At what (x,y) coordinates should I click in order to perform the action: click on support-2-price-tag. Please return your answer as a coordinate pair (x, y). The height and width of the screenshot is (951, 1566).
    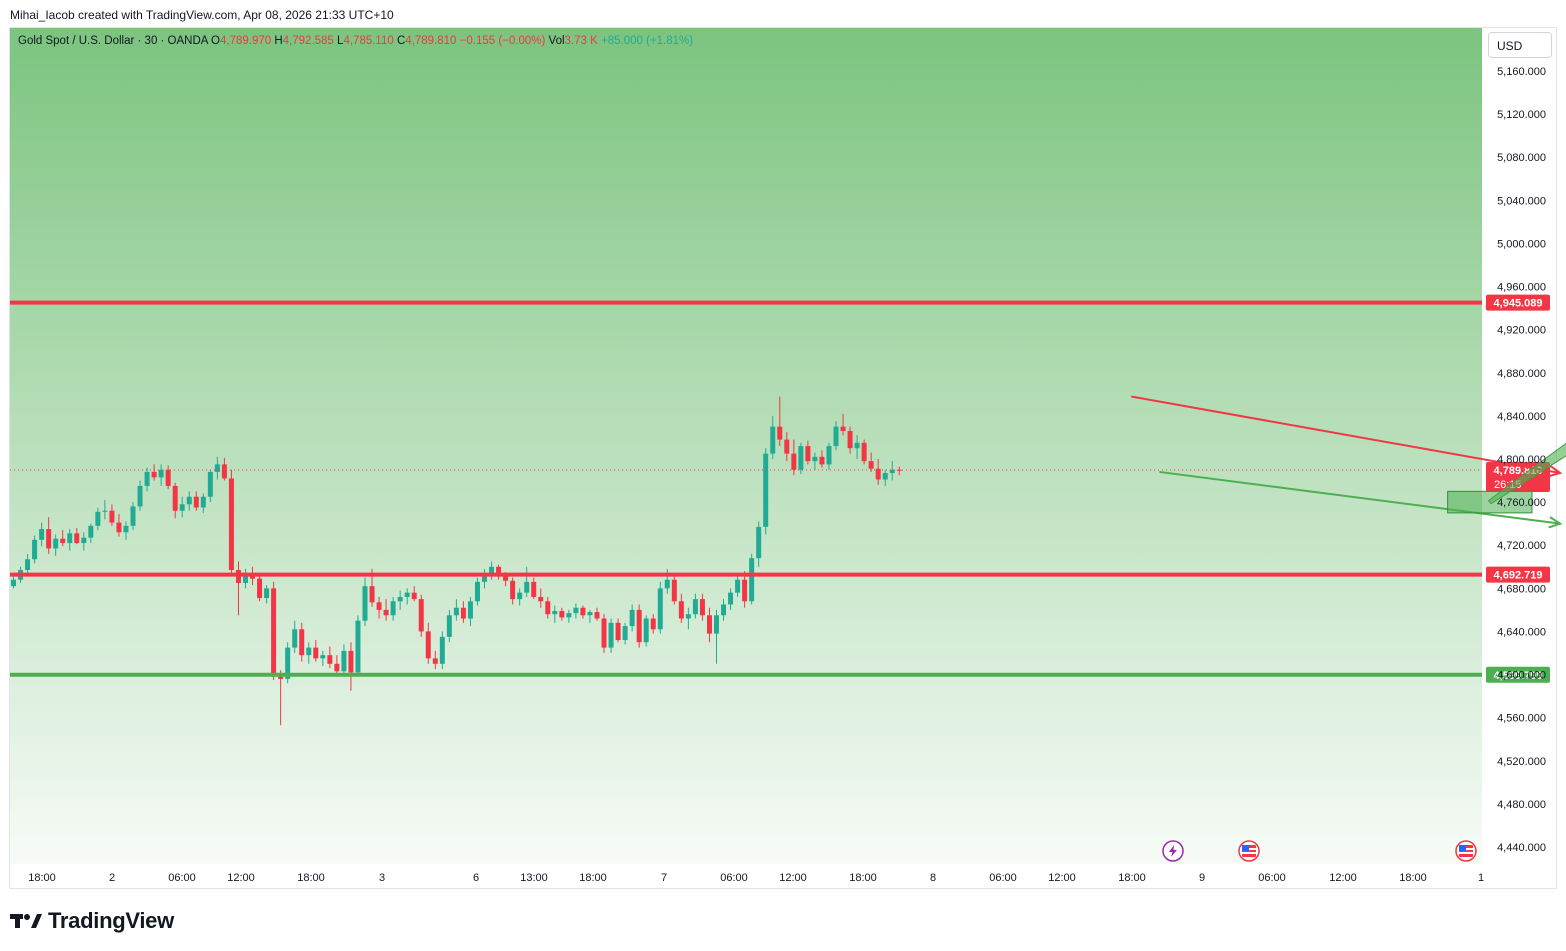
    Looking at the image, I should click on (1518, 674).